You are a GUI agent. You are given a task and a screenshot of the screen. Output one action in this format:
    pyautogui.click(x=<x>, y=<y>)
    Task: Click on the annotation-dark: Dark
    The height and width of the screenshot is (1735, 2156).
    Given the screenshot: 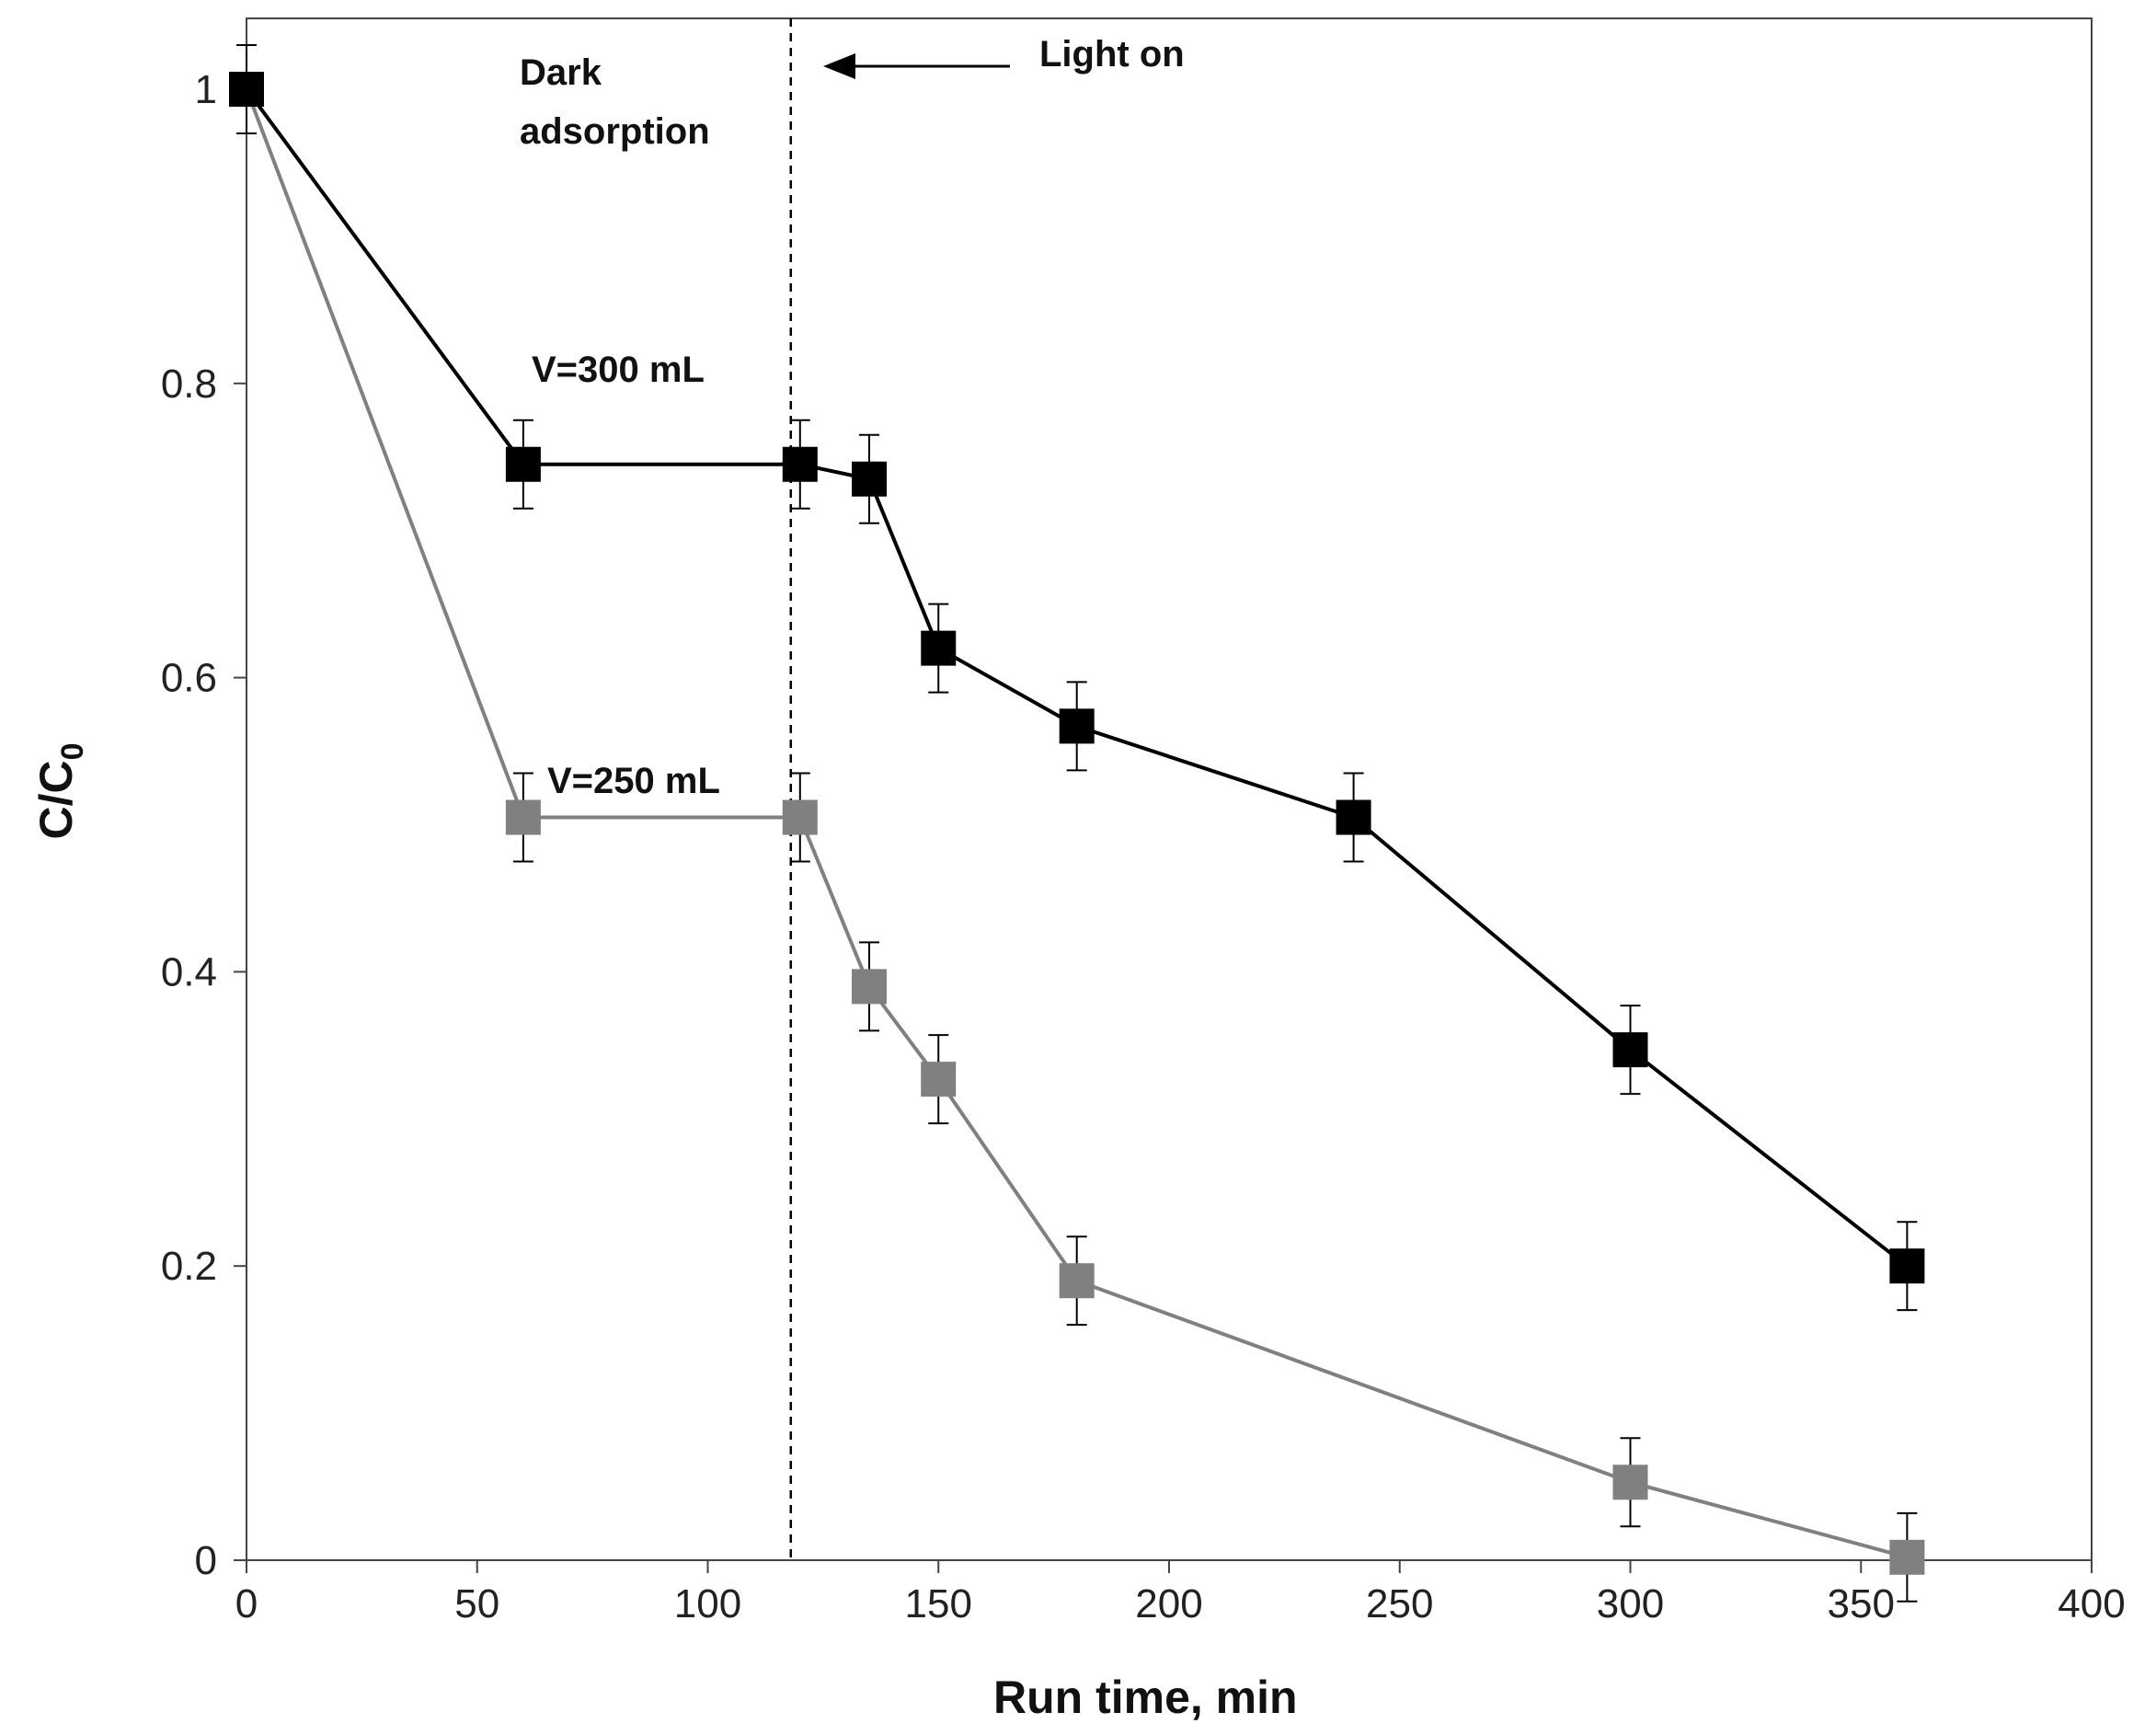 What is the action you would take?
    pyautogui.click(x=561, y=72)
    